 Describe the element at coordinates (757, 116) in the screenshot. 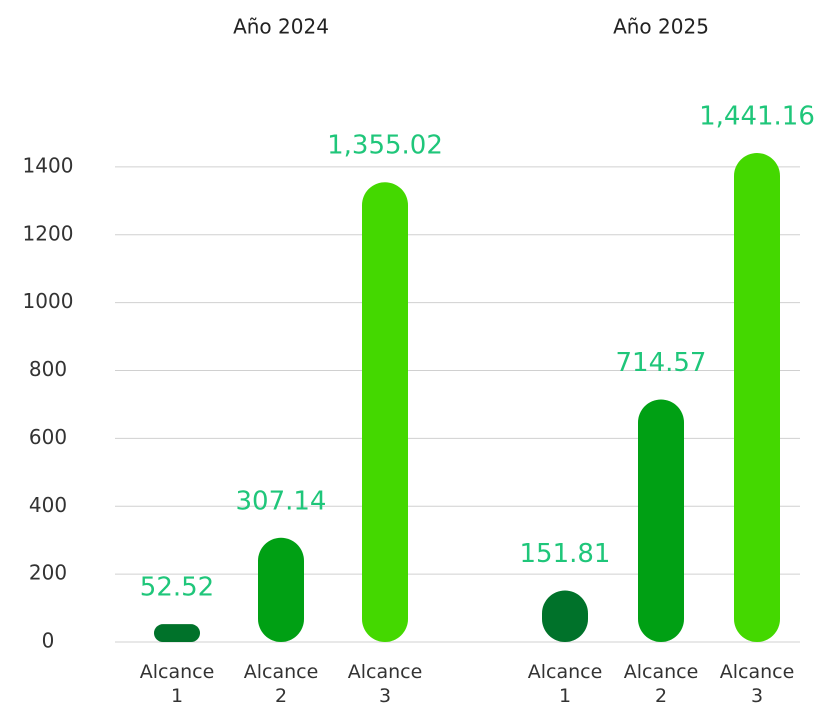

I see `value-label: 1,441.16` at that location.